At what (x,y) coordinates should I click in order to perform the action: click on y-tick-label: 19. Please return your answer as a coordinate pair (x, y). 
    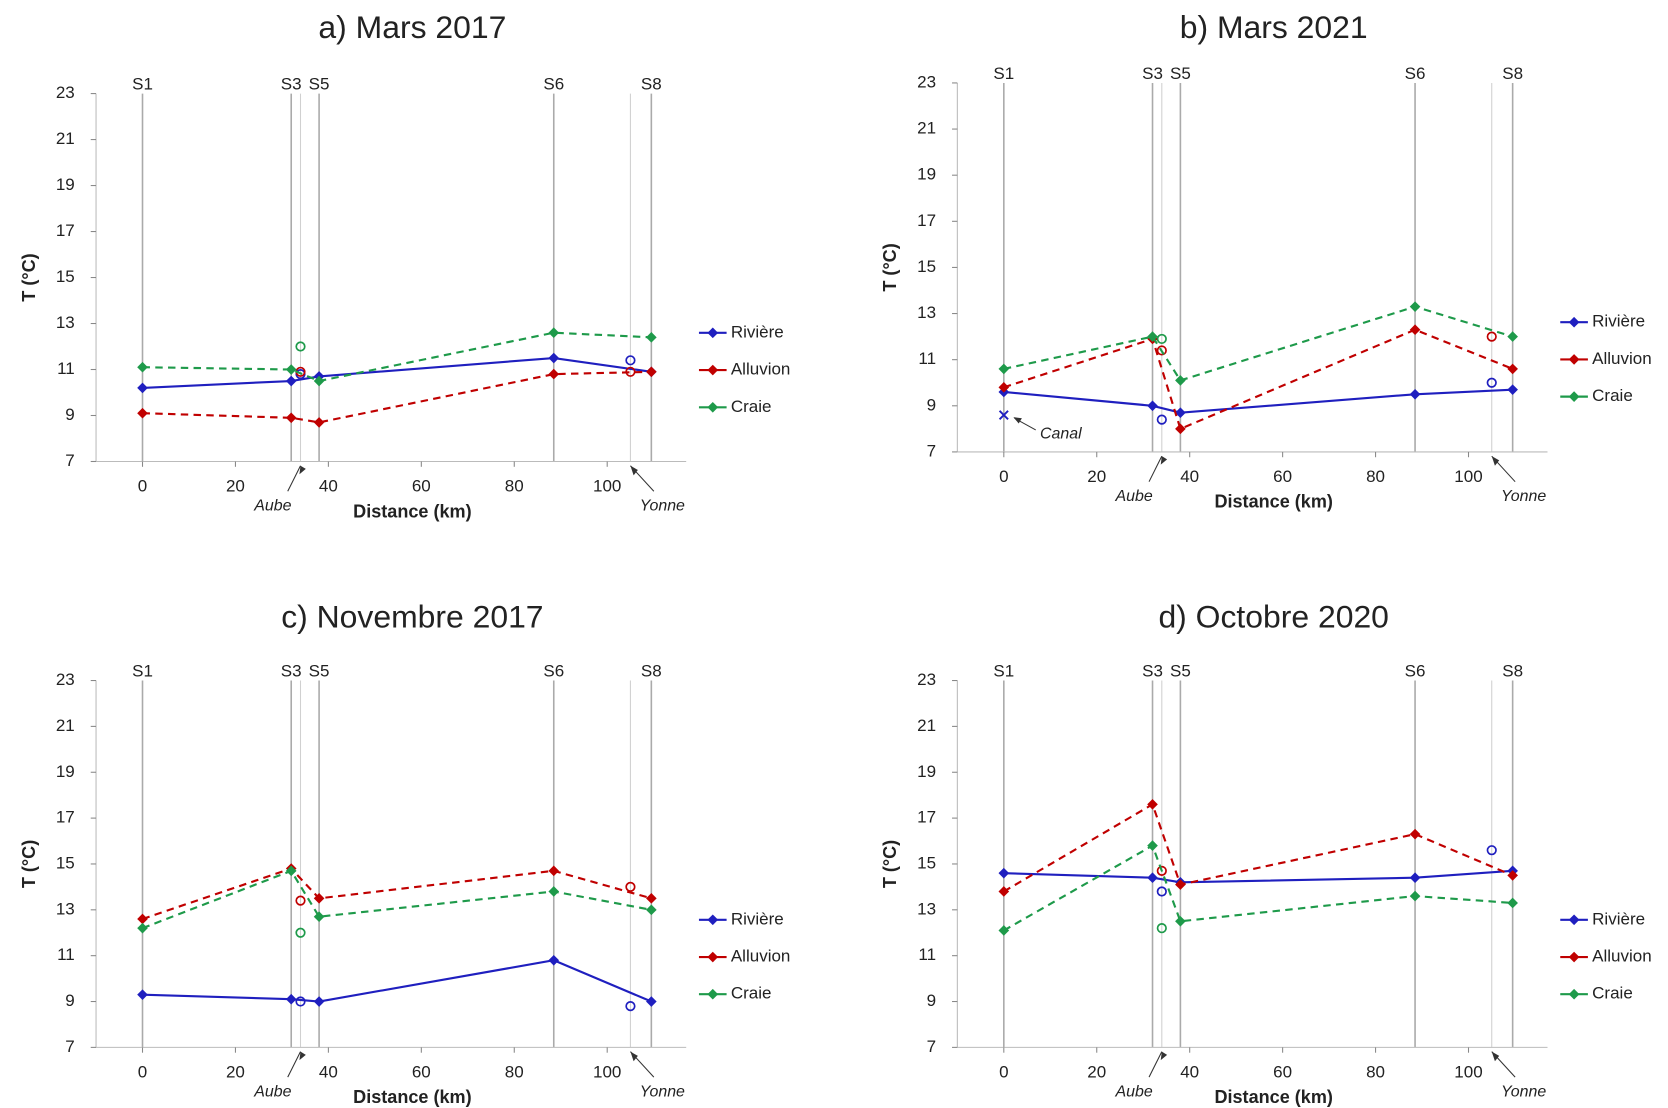
    Looking at the image, I should click on (926, 771).